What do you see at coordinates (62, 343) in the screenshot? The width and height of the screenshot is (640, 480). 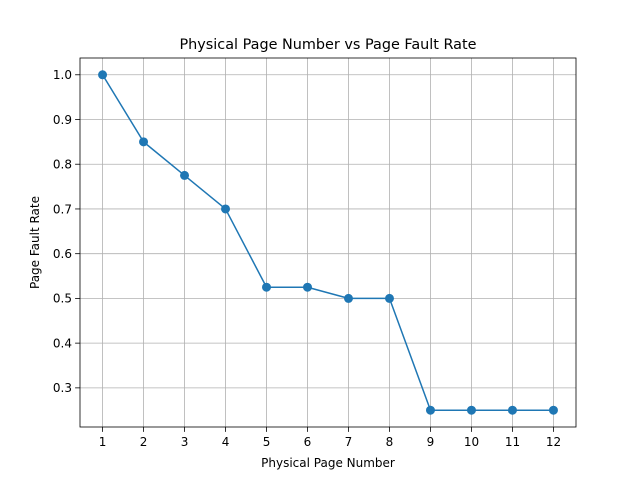 I see `y-tick-label: 0.4` at bounding box center [62, 343].